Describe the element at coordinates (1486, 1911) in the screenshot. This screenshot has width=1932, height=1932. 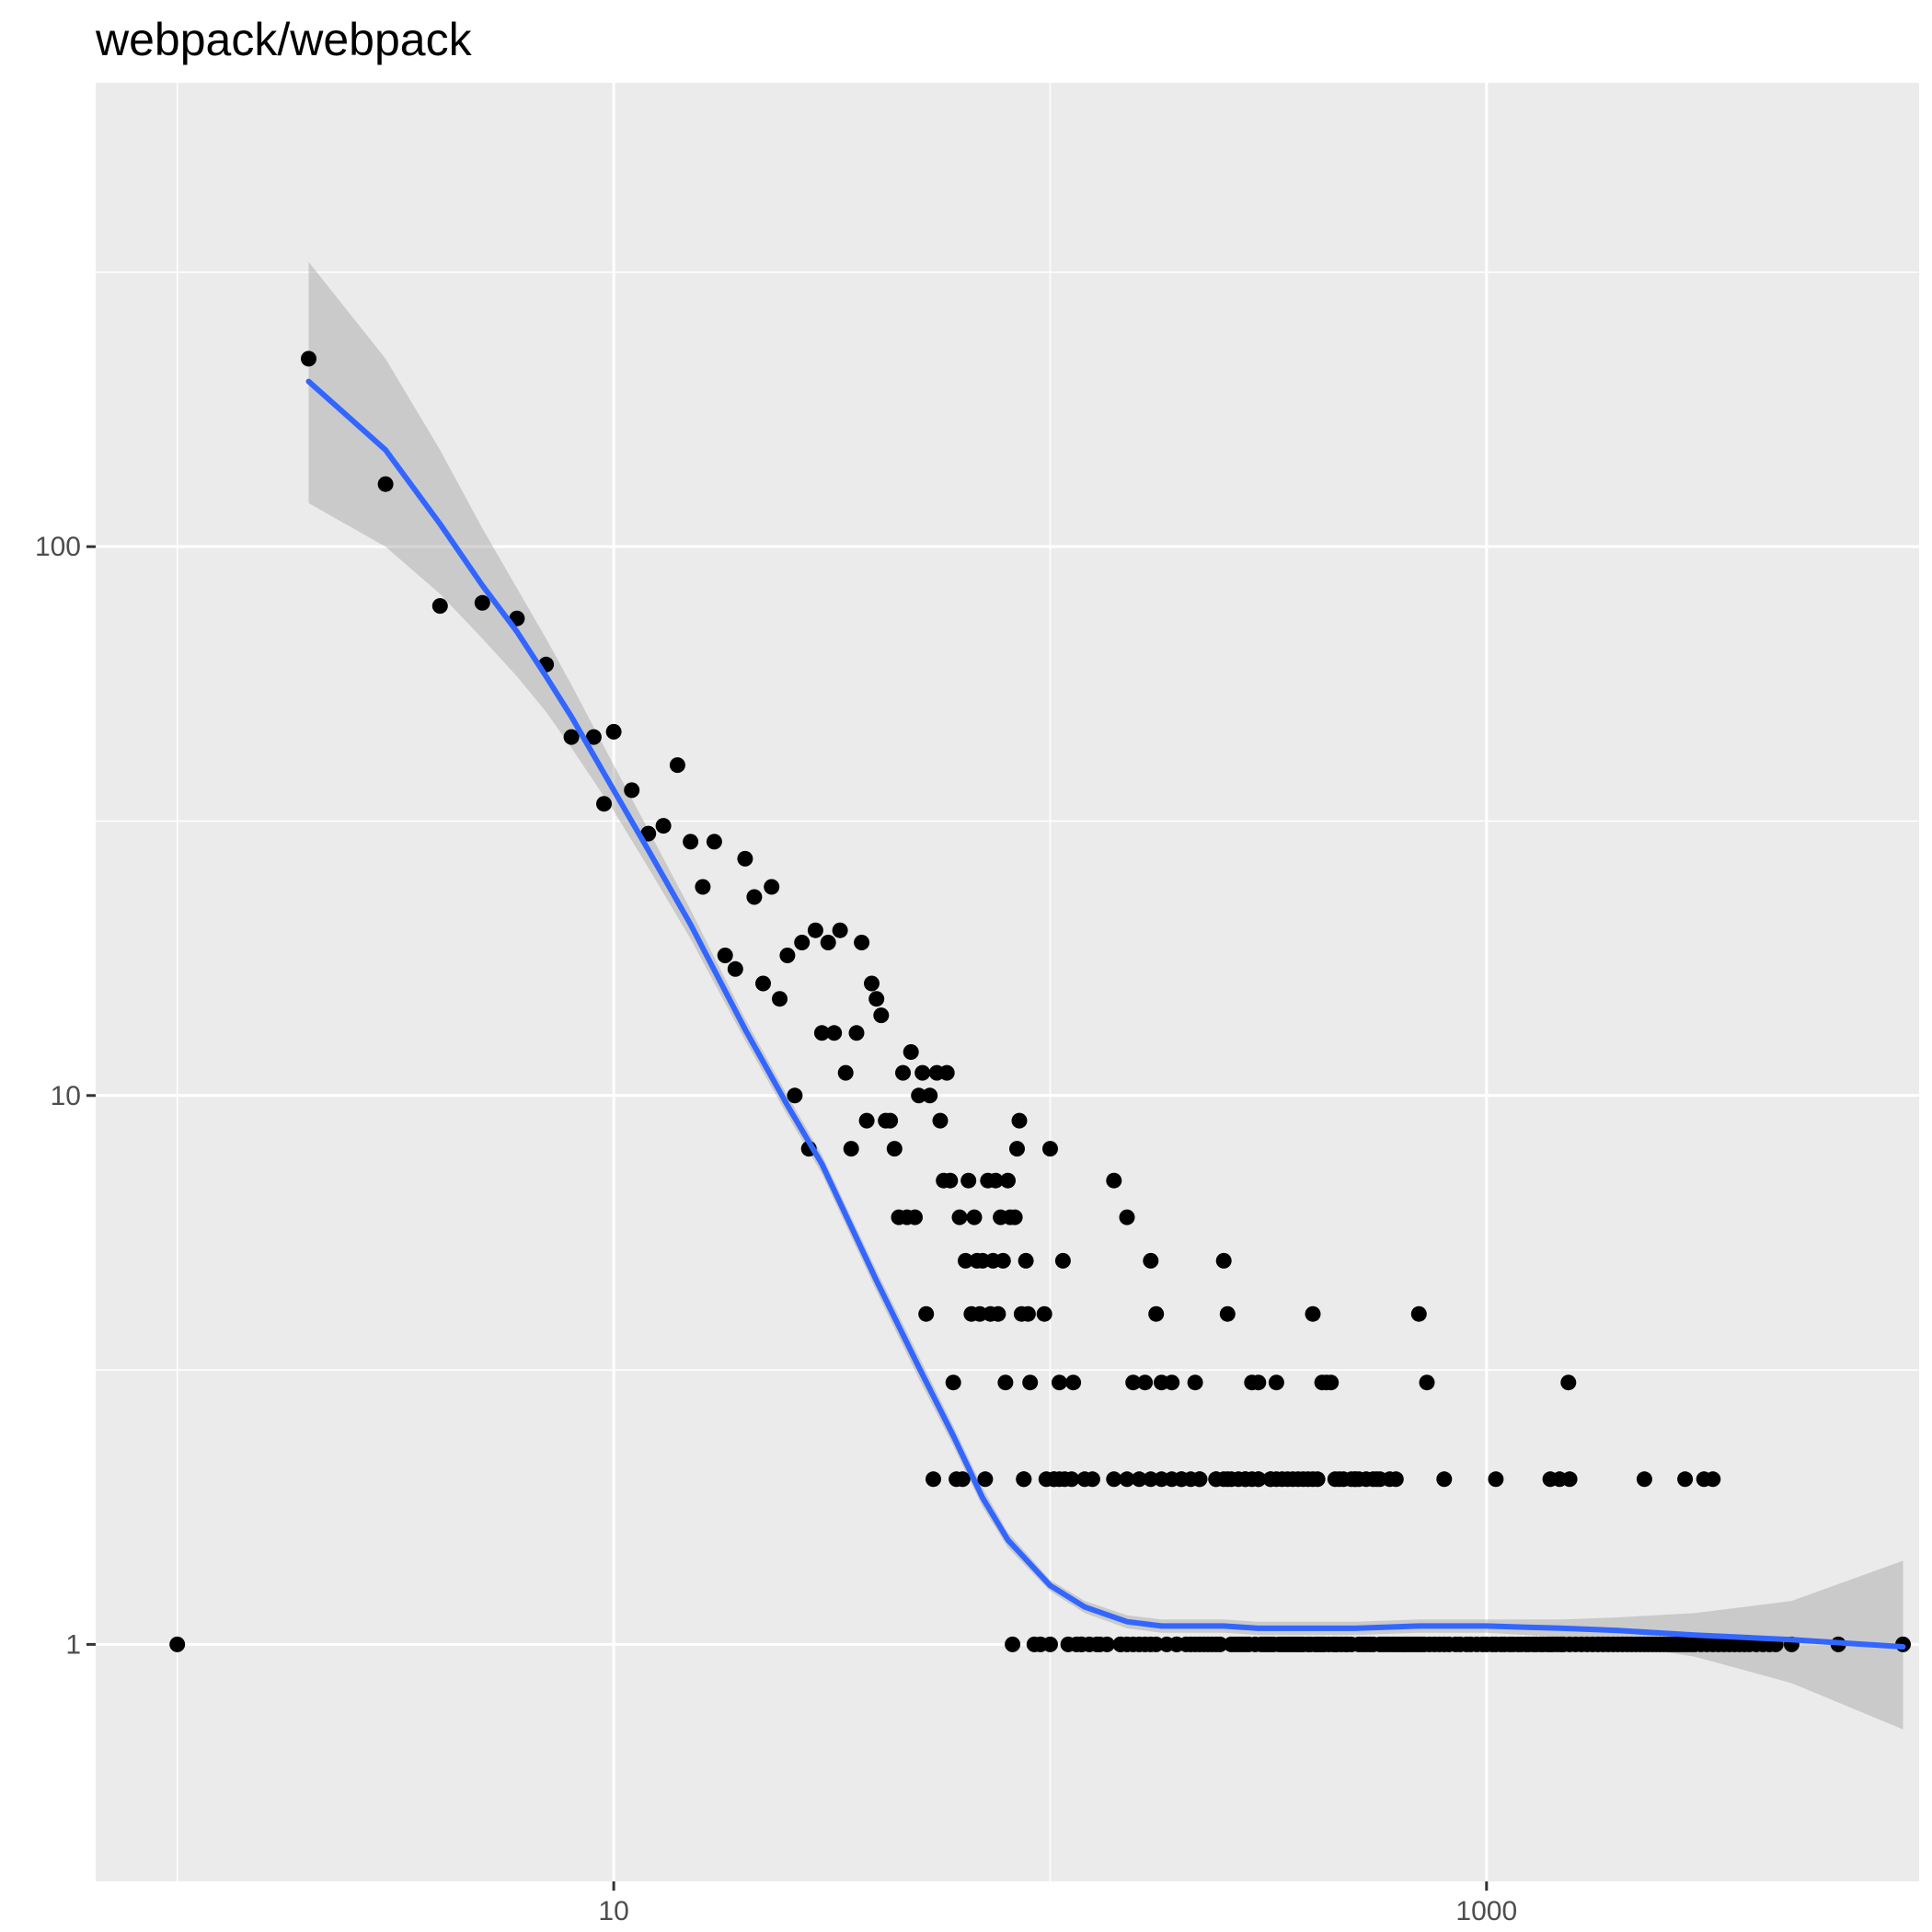
I see `x-tick-label: 1000` at that location.